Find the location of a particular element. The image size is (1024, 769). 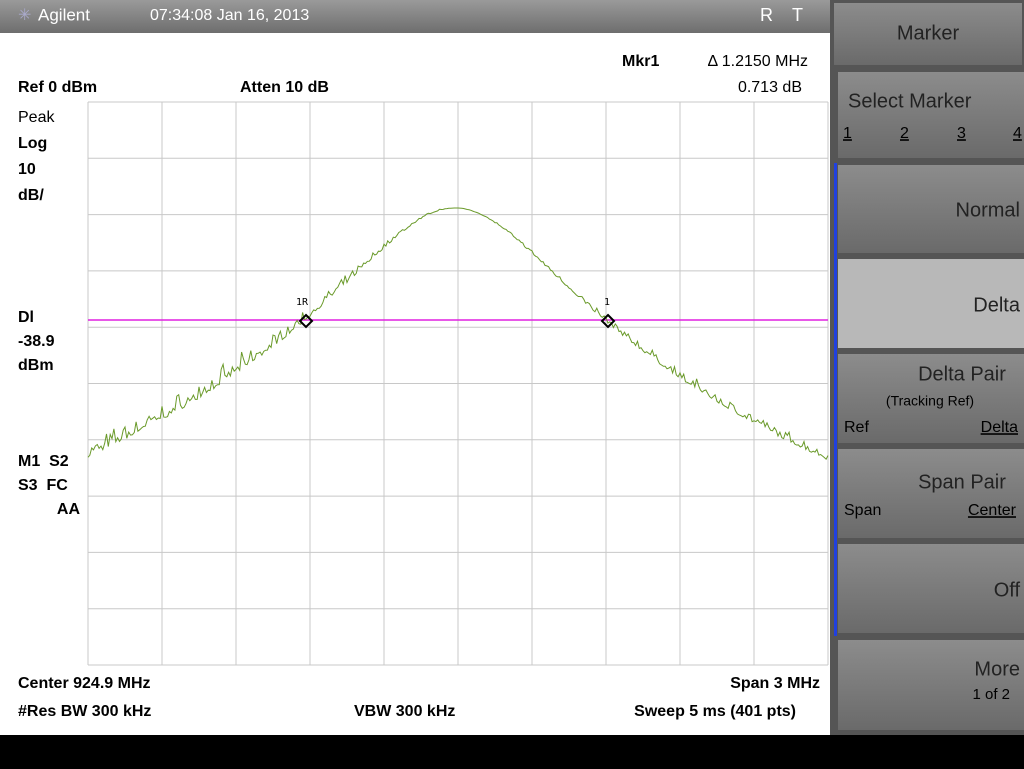

softkey-label: Delta is located at coordinates (997, 305).